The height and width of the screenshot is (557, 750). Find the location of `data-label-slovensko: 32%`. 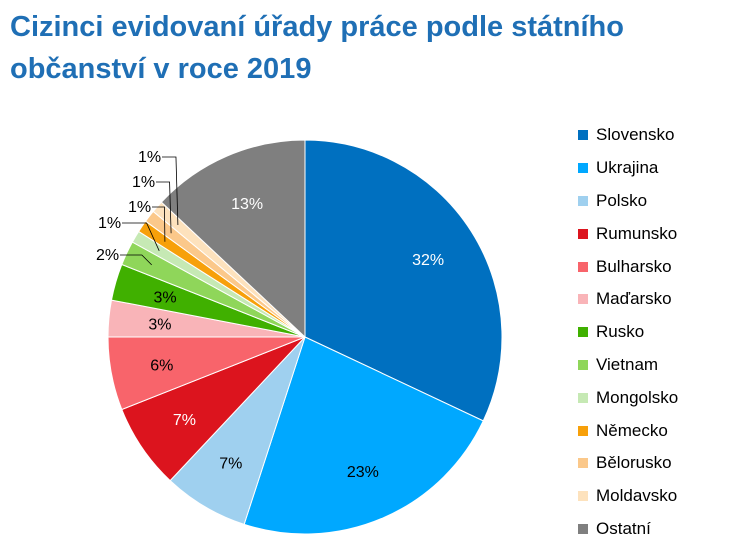

data-label-slovensko: 32% is located at coordinates (428, 260).